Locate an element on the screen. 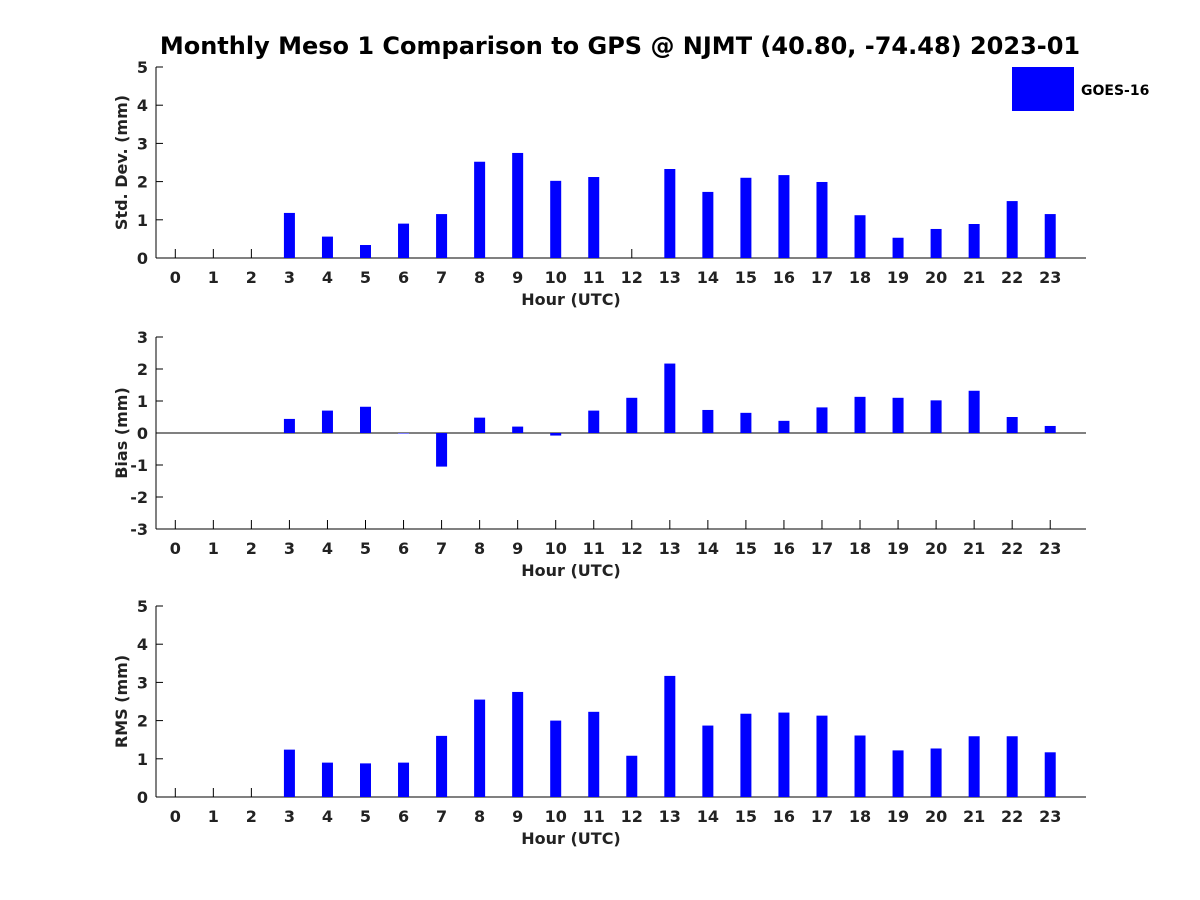 The image size is (1200, 900). legend-label: GOES-16 is located at coordinates (1115, 91).